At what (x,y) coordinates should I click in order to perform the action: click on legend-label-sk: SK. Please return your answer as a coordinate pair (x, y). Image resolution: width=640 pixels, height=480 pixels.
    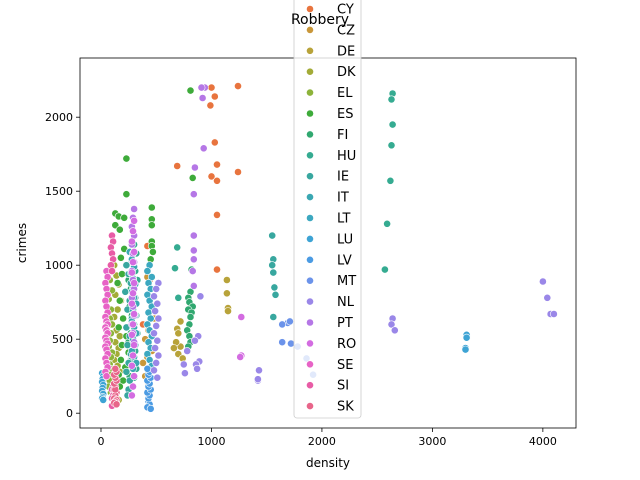
    Looking at the image, I should click on (345, 407).